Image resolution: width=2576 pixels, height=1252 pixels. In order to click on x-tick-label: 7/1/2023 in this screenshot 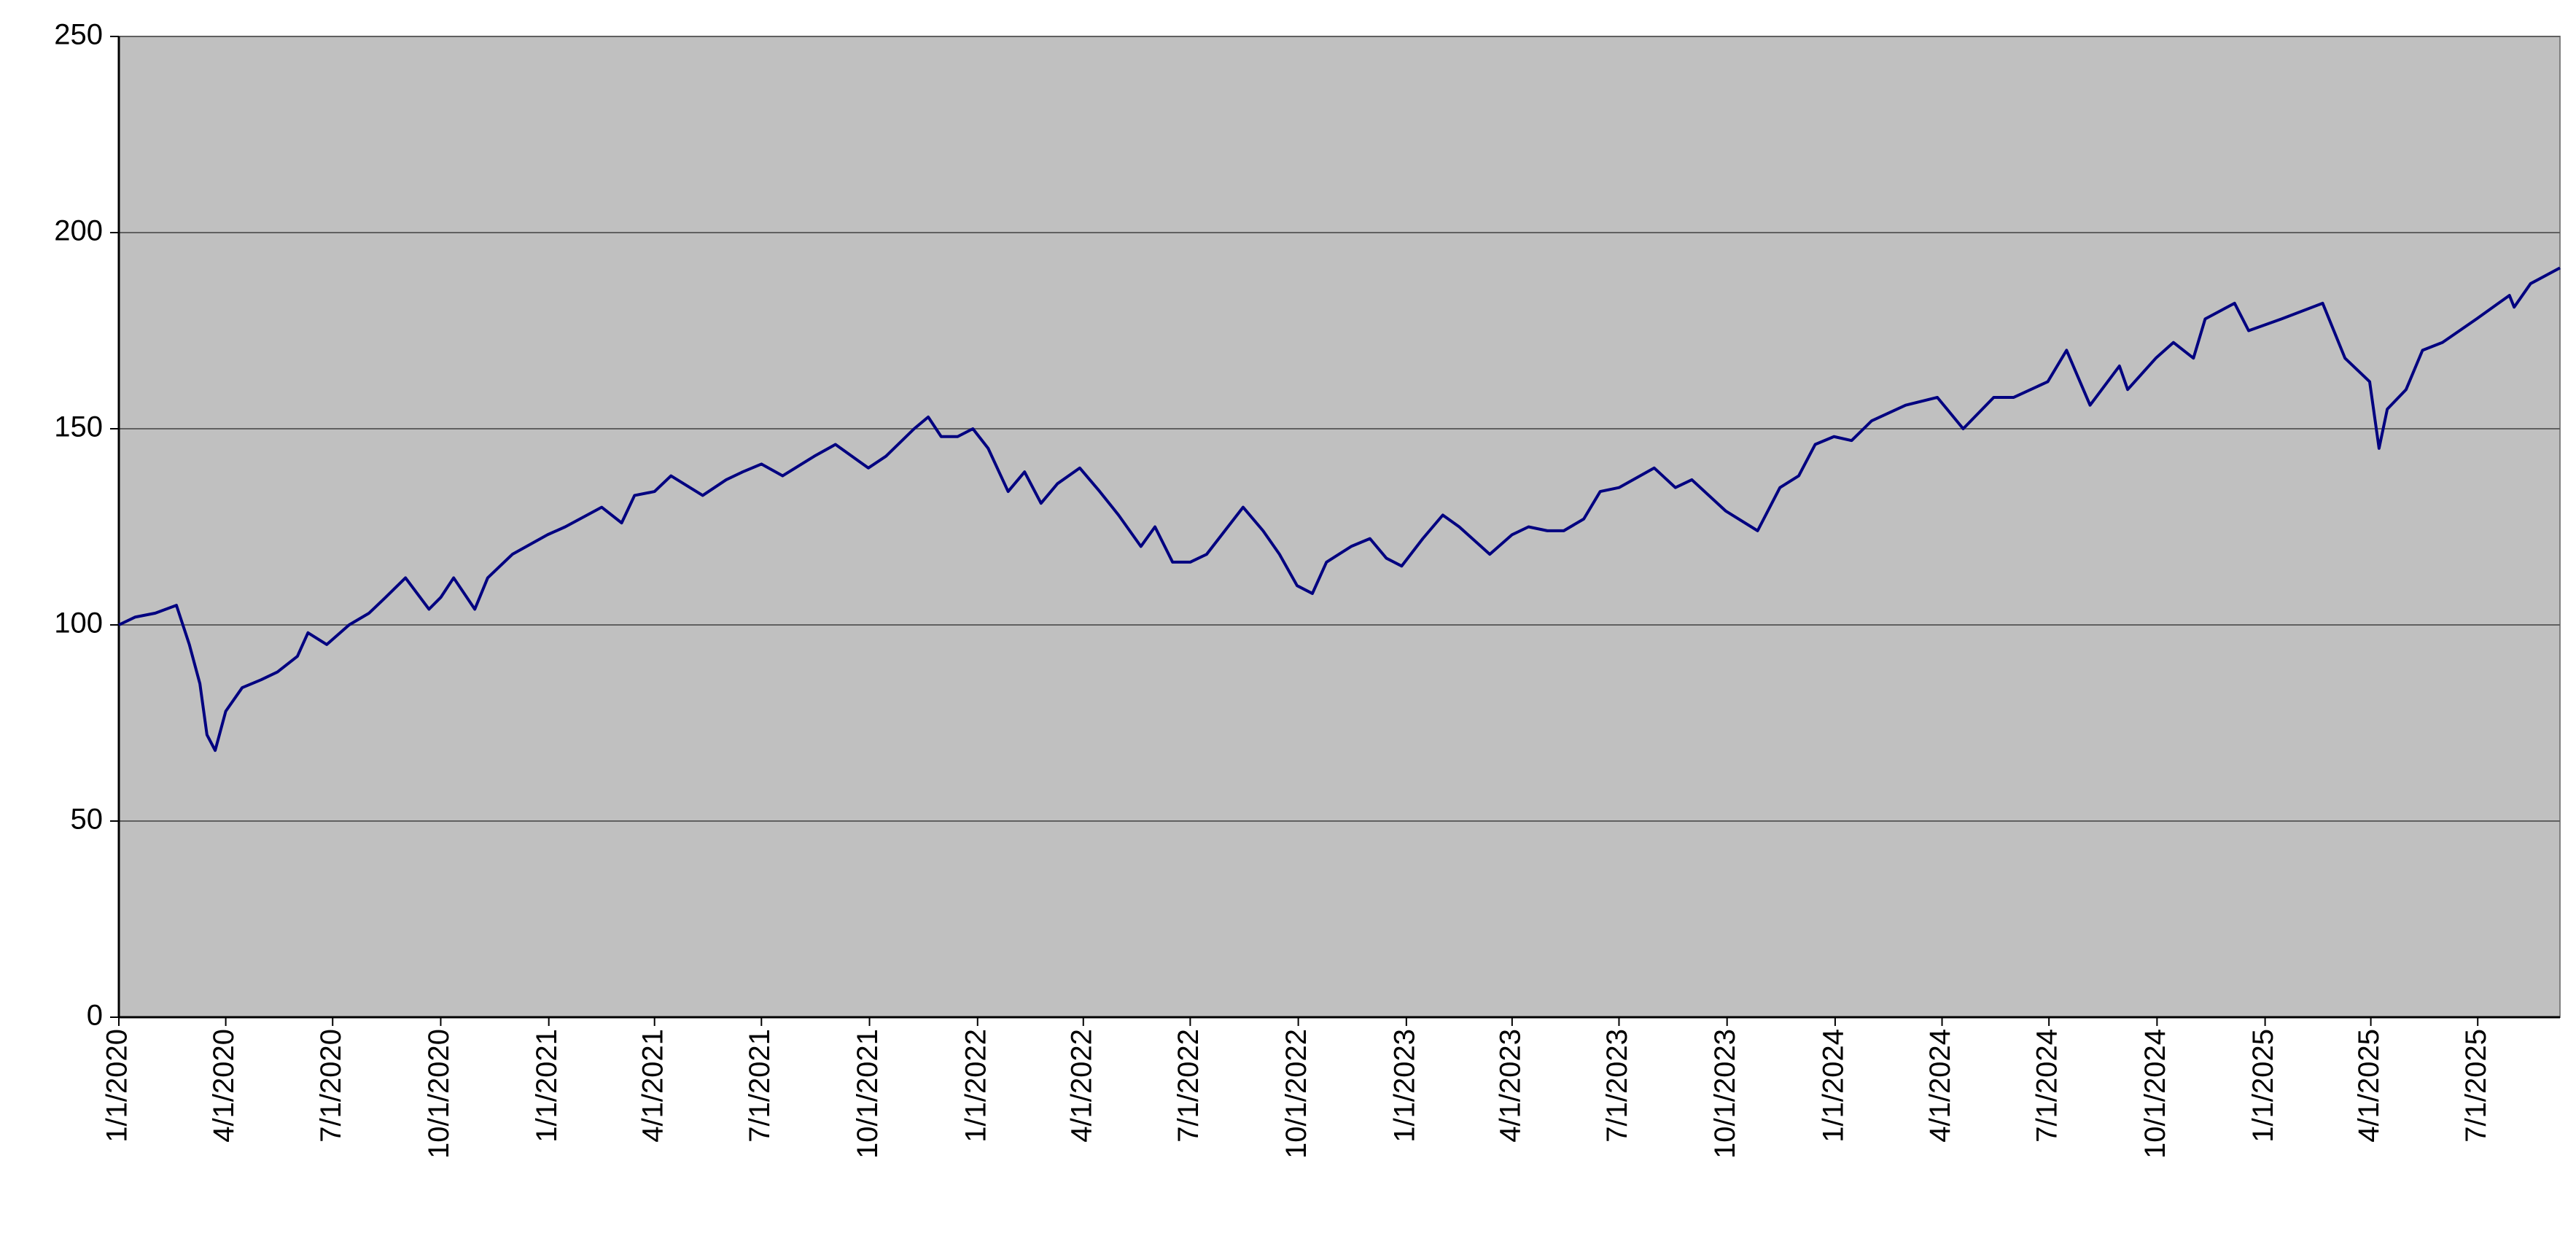, I will do `click(1617, 1086)`.